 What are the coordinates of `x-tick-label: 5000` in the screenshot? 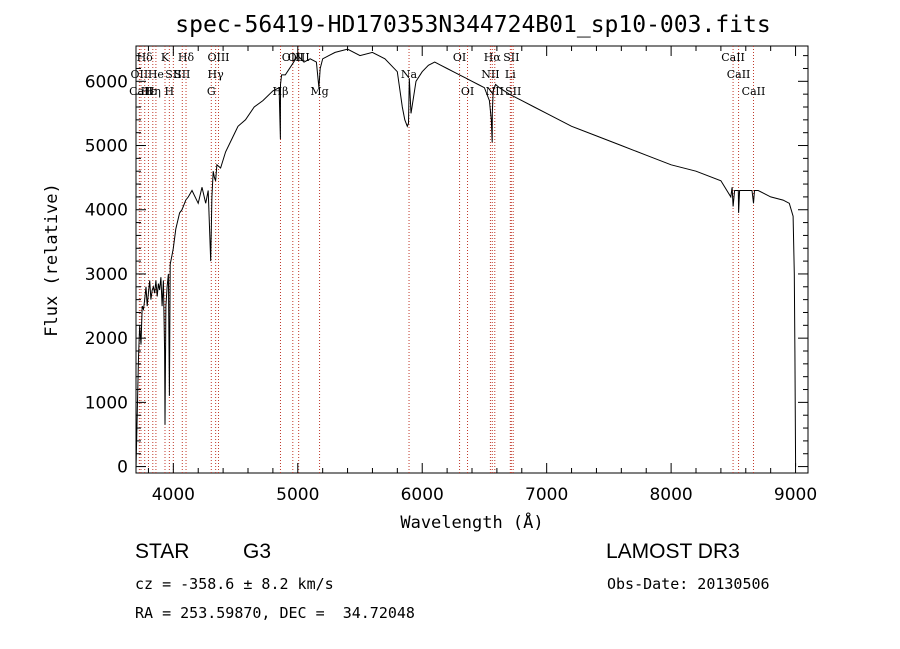 It's located at (297, 495).